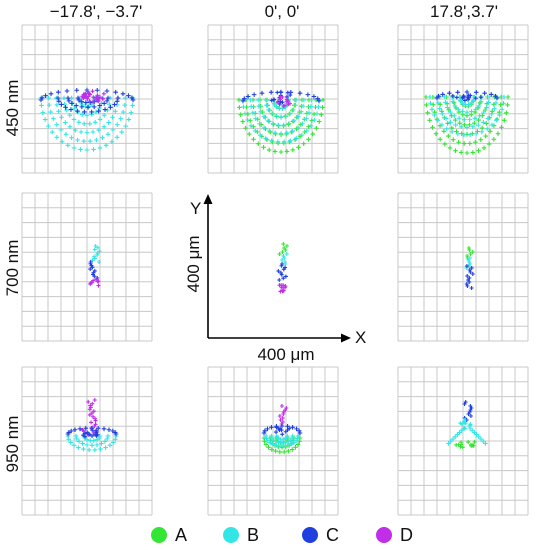 Image resolution: width=550 pixels, height=550 pixels. I want to click on column-header-1: −17.8', −3.7', so click(96, 11).